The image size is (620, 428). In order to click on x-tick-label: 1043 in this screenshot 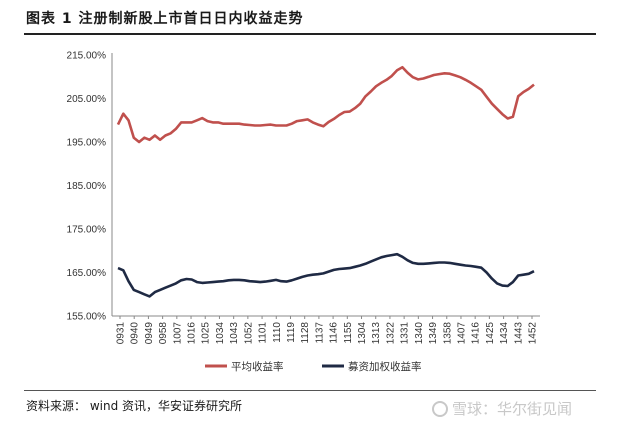, I will do `click(234, 333)`.